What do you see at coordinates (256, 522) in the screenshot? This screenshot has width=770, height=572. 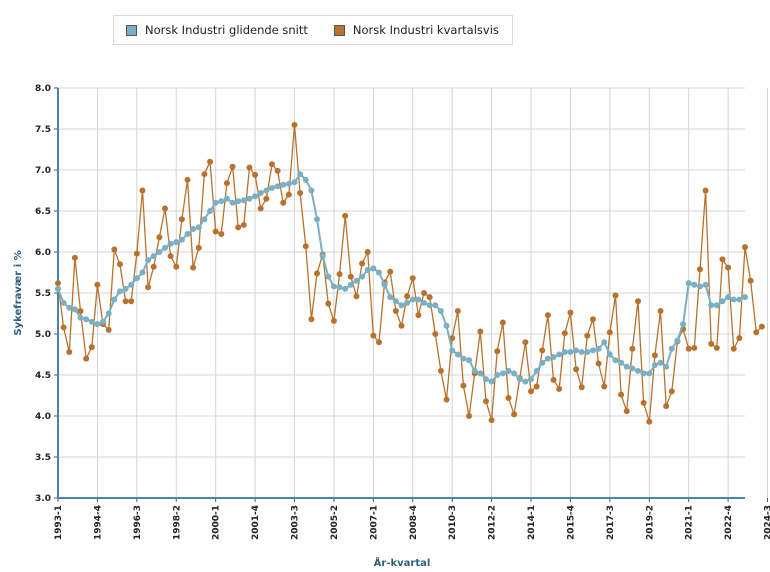 I see `x-tick-label: 2001-4` at bounding box center [256, 522].